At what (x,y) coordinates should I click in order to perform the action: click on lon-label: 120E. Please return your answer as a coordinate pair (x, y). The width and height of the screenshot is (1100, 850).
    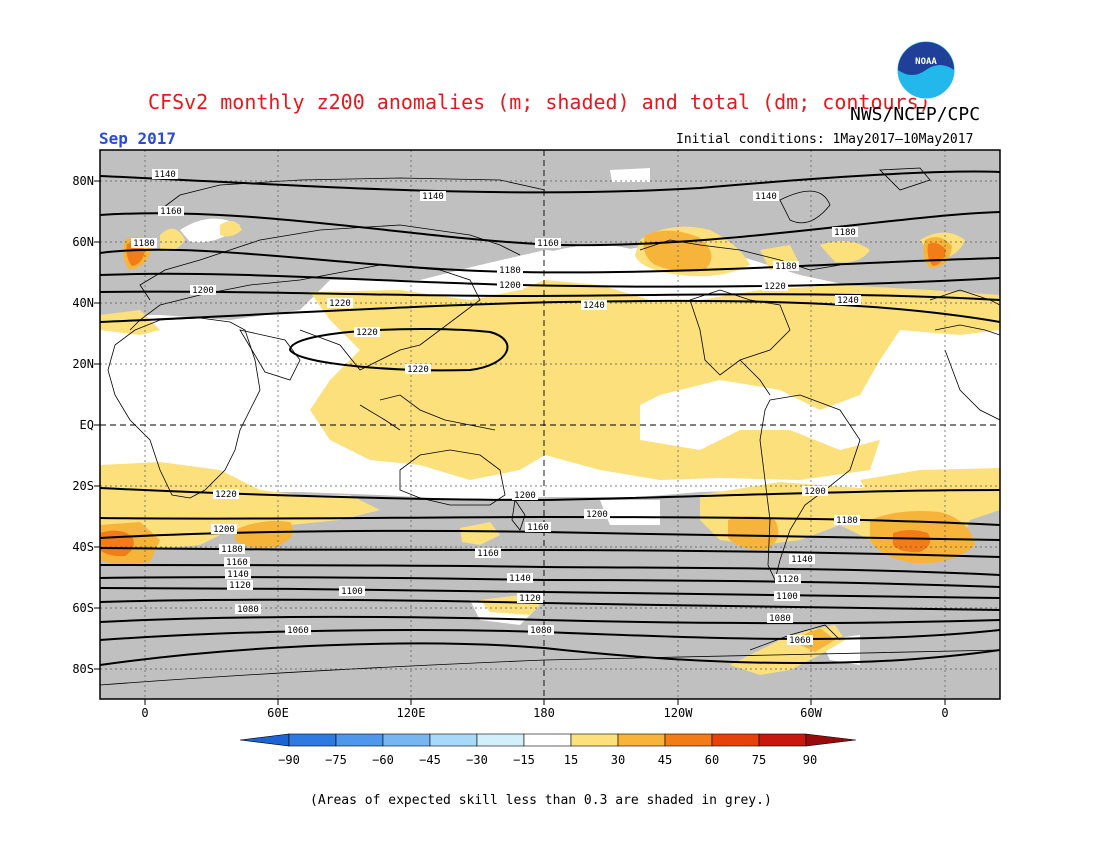
    Looking at the image, I should click on (411, 713).